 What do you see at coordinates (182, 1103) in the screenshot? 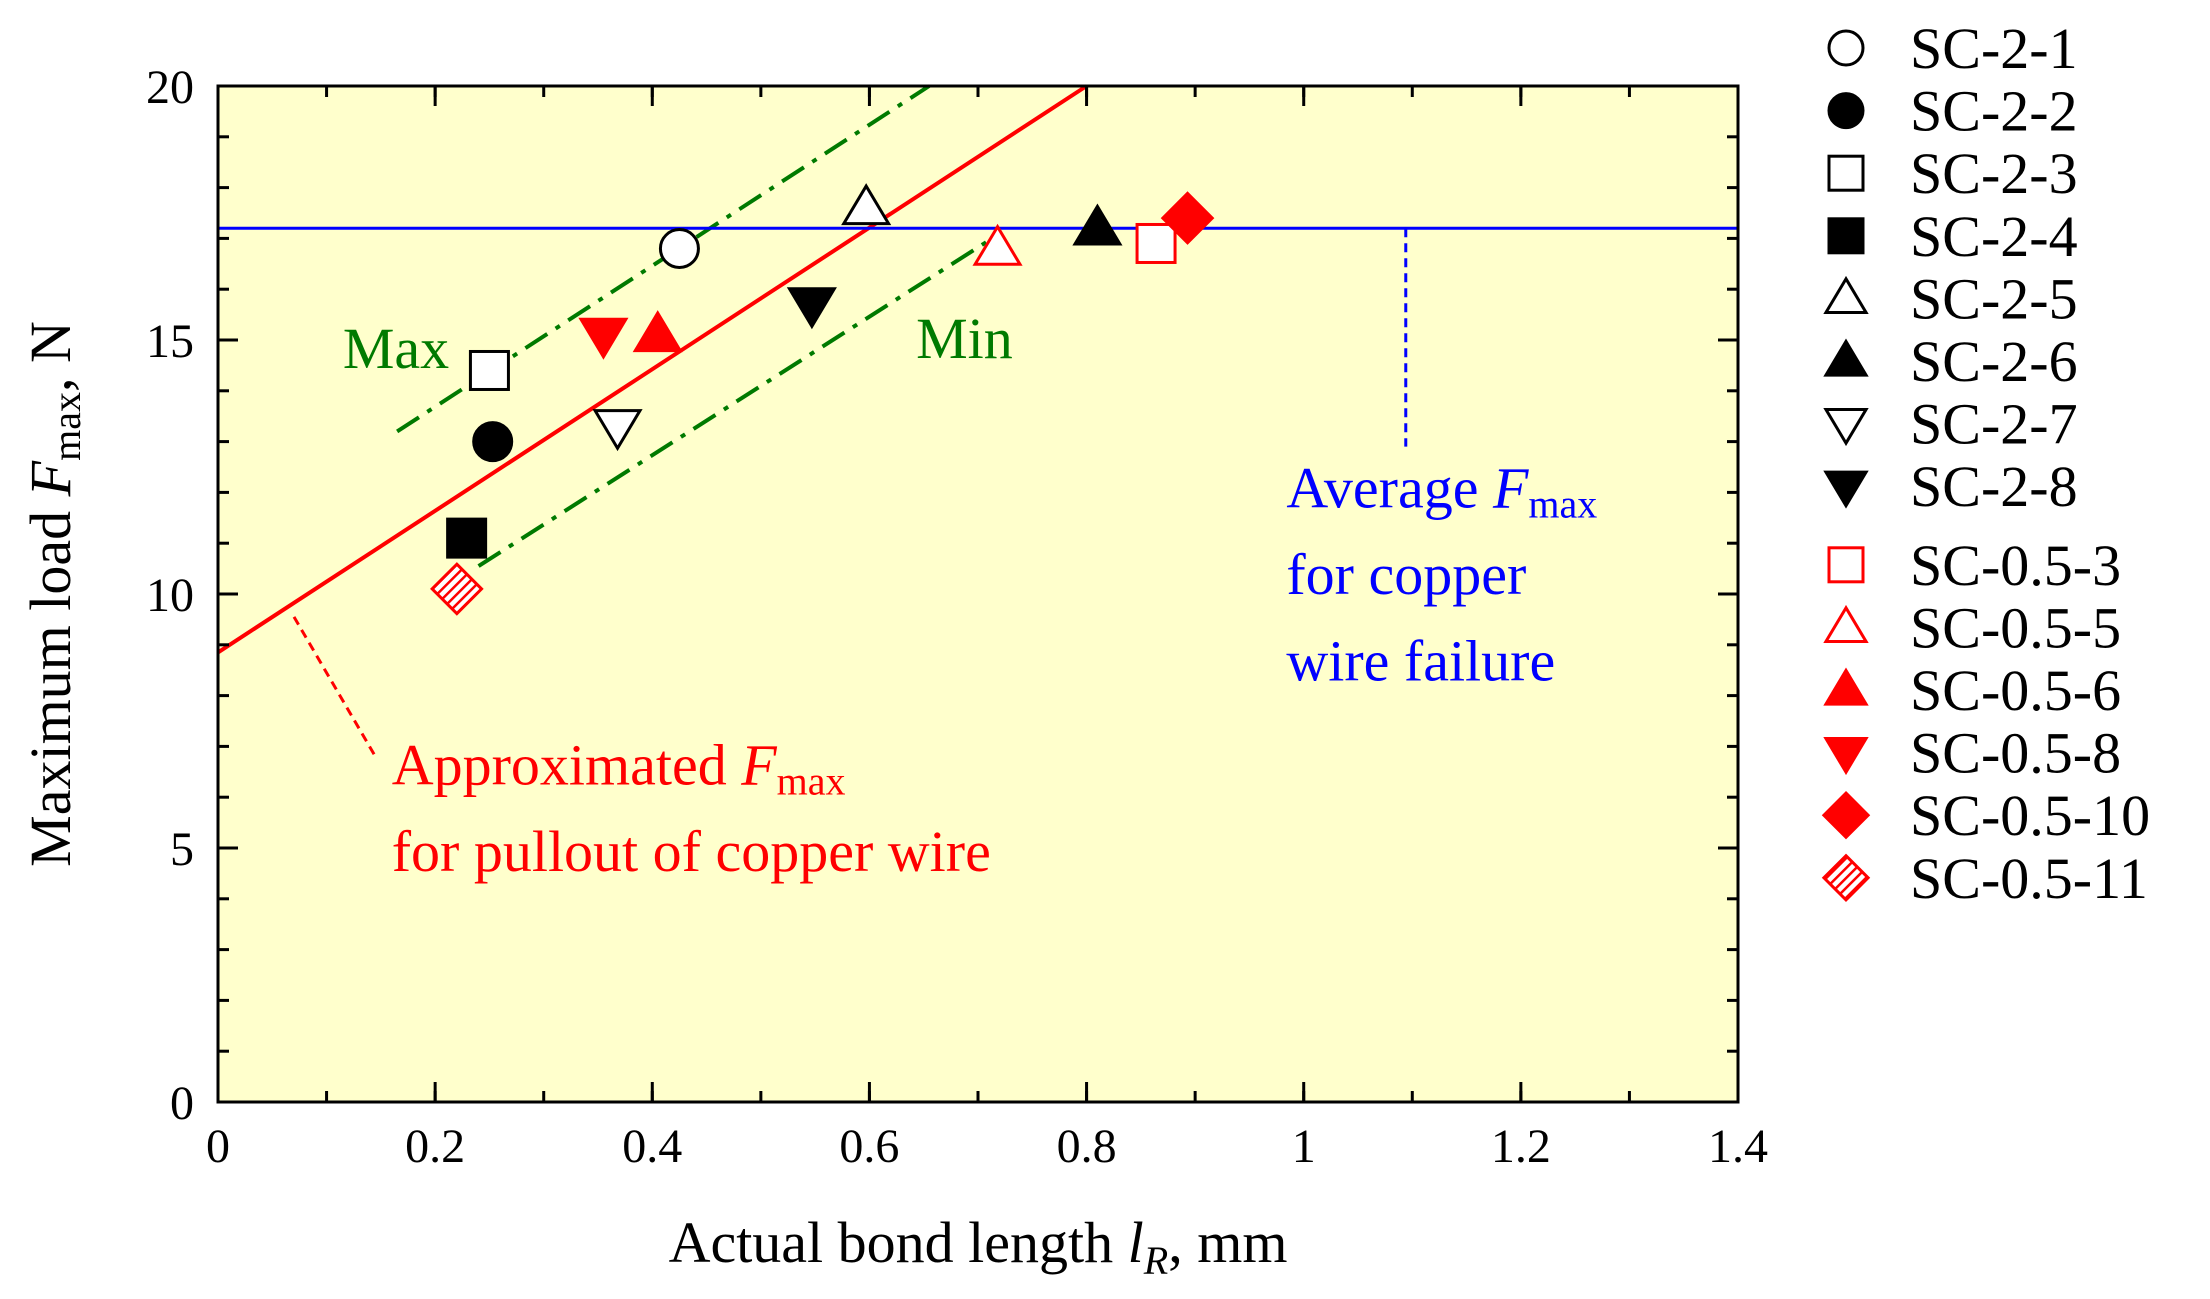
I see `y-tick-label: 0` at bounding box center [182, 1103].